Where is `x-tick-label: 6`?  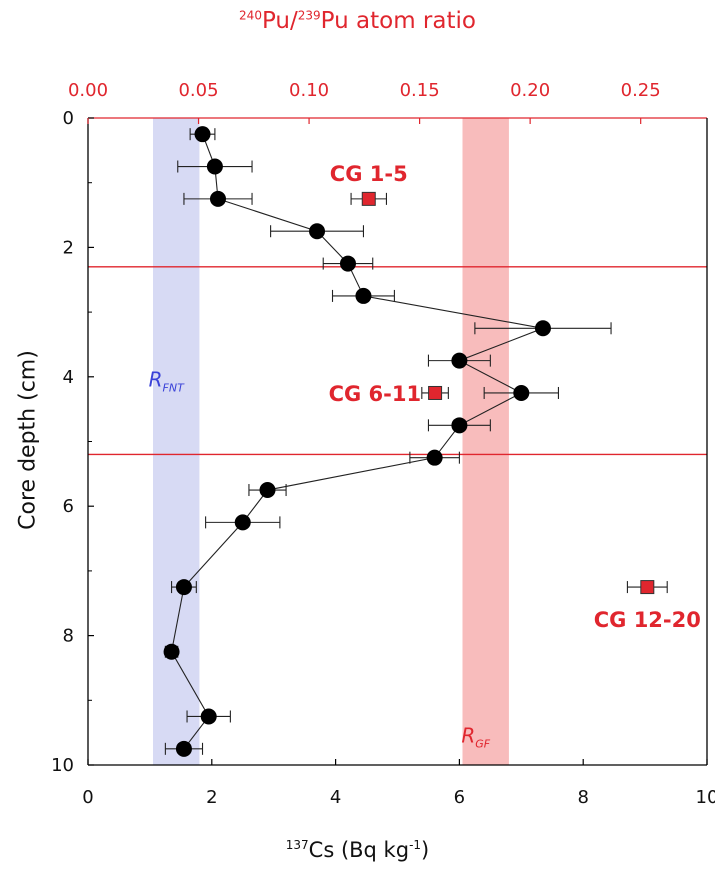
x-tick-label: 6 is located at coordinates (459, 797).